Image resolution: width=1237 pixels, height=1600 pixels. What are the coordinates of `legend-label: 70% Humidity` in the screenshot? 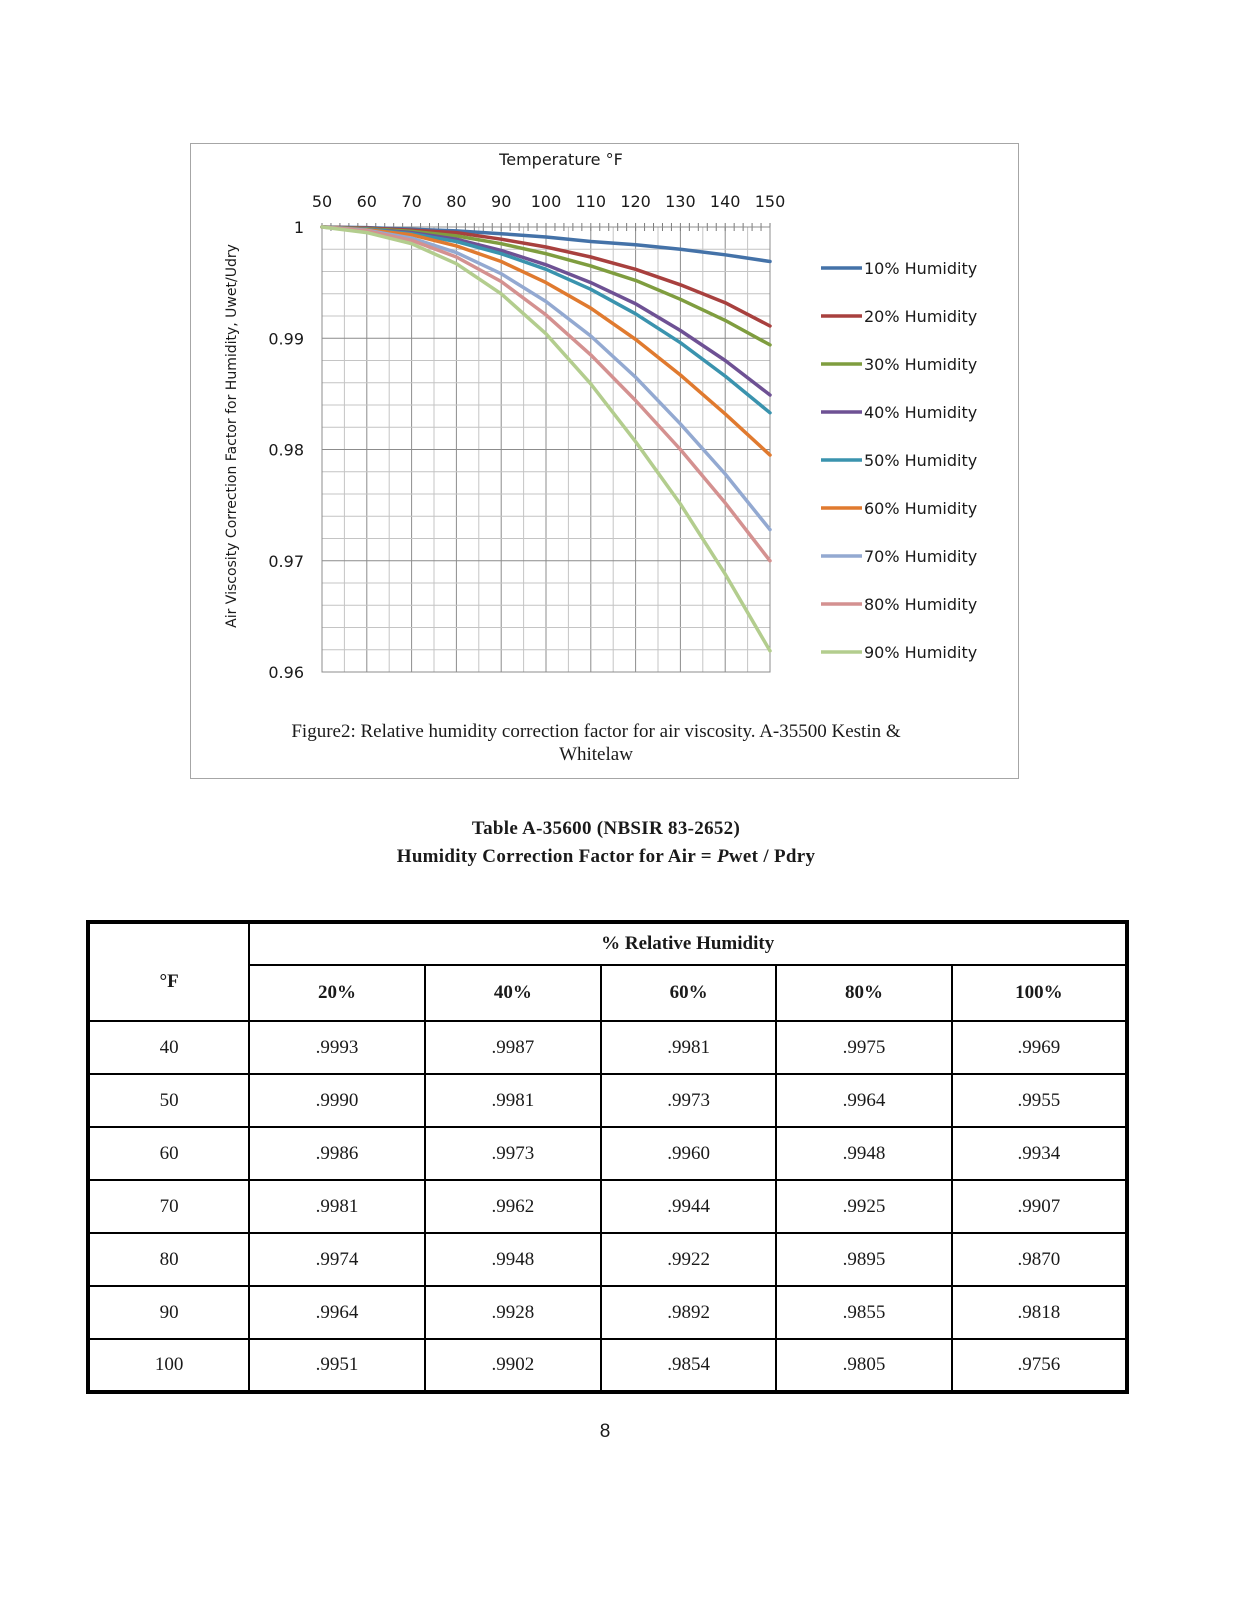 It's located at (920, 556).